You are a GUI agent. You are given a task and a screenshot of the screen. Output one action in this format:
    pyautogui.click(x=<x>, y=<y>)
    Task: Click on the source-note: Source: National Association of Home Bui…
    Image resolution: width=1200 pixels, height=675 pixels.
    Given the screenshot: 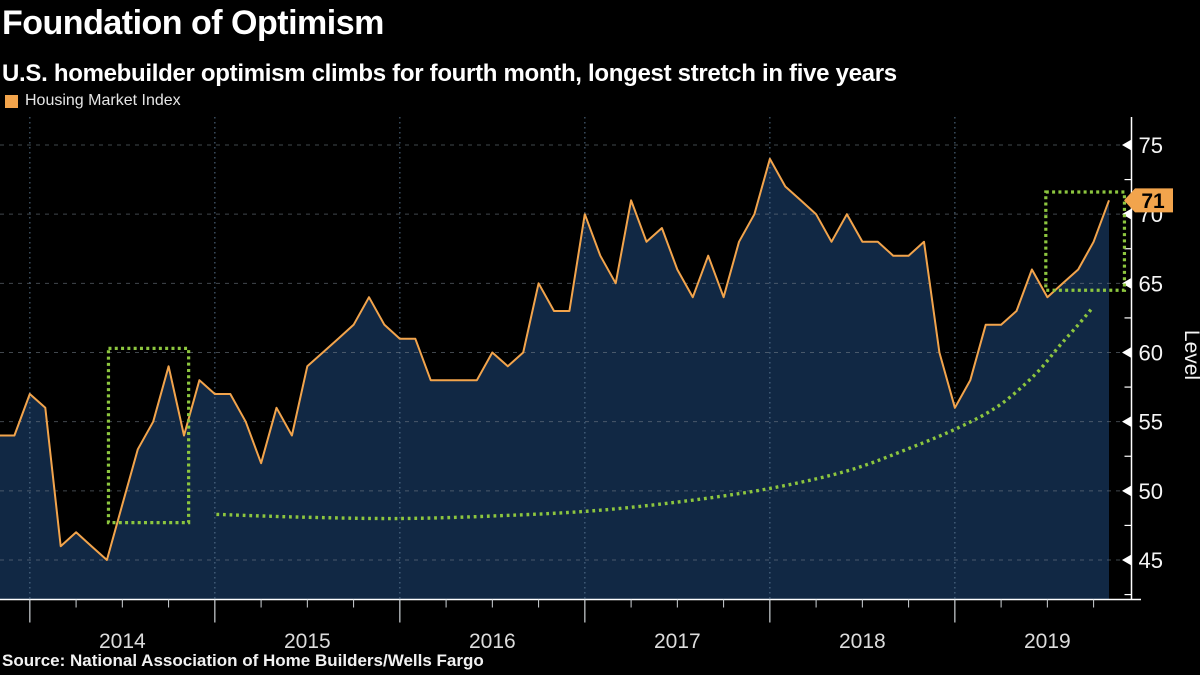 What is the action you would take?
    pyautogui.click(x=243, y=660)
    